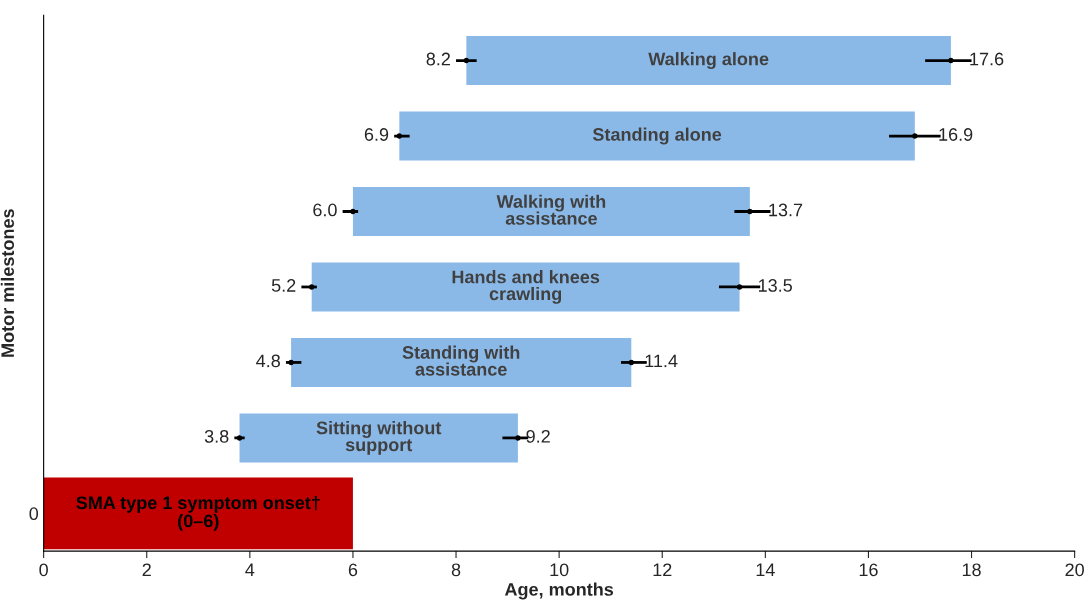  What do you see at coordinates (268, 361) in the screenshot?
I see `data-label: 4.8` at bounding box center [268, 361].